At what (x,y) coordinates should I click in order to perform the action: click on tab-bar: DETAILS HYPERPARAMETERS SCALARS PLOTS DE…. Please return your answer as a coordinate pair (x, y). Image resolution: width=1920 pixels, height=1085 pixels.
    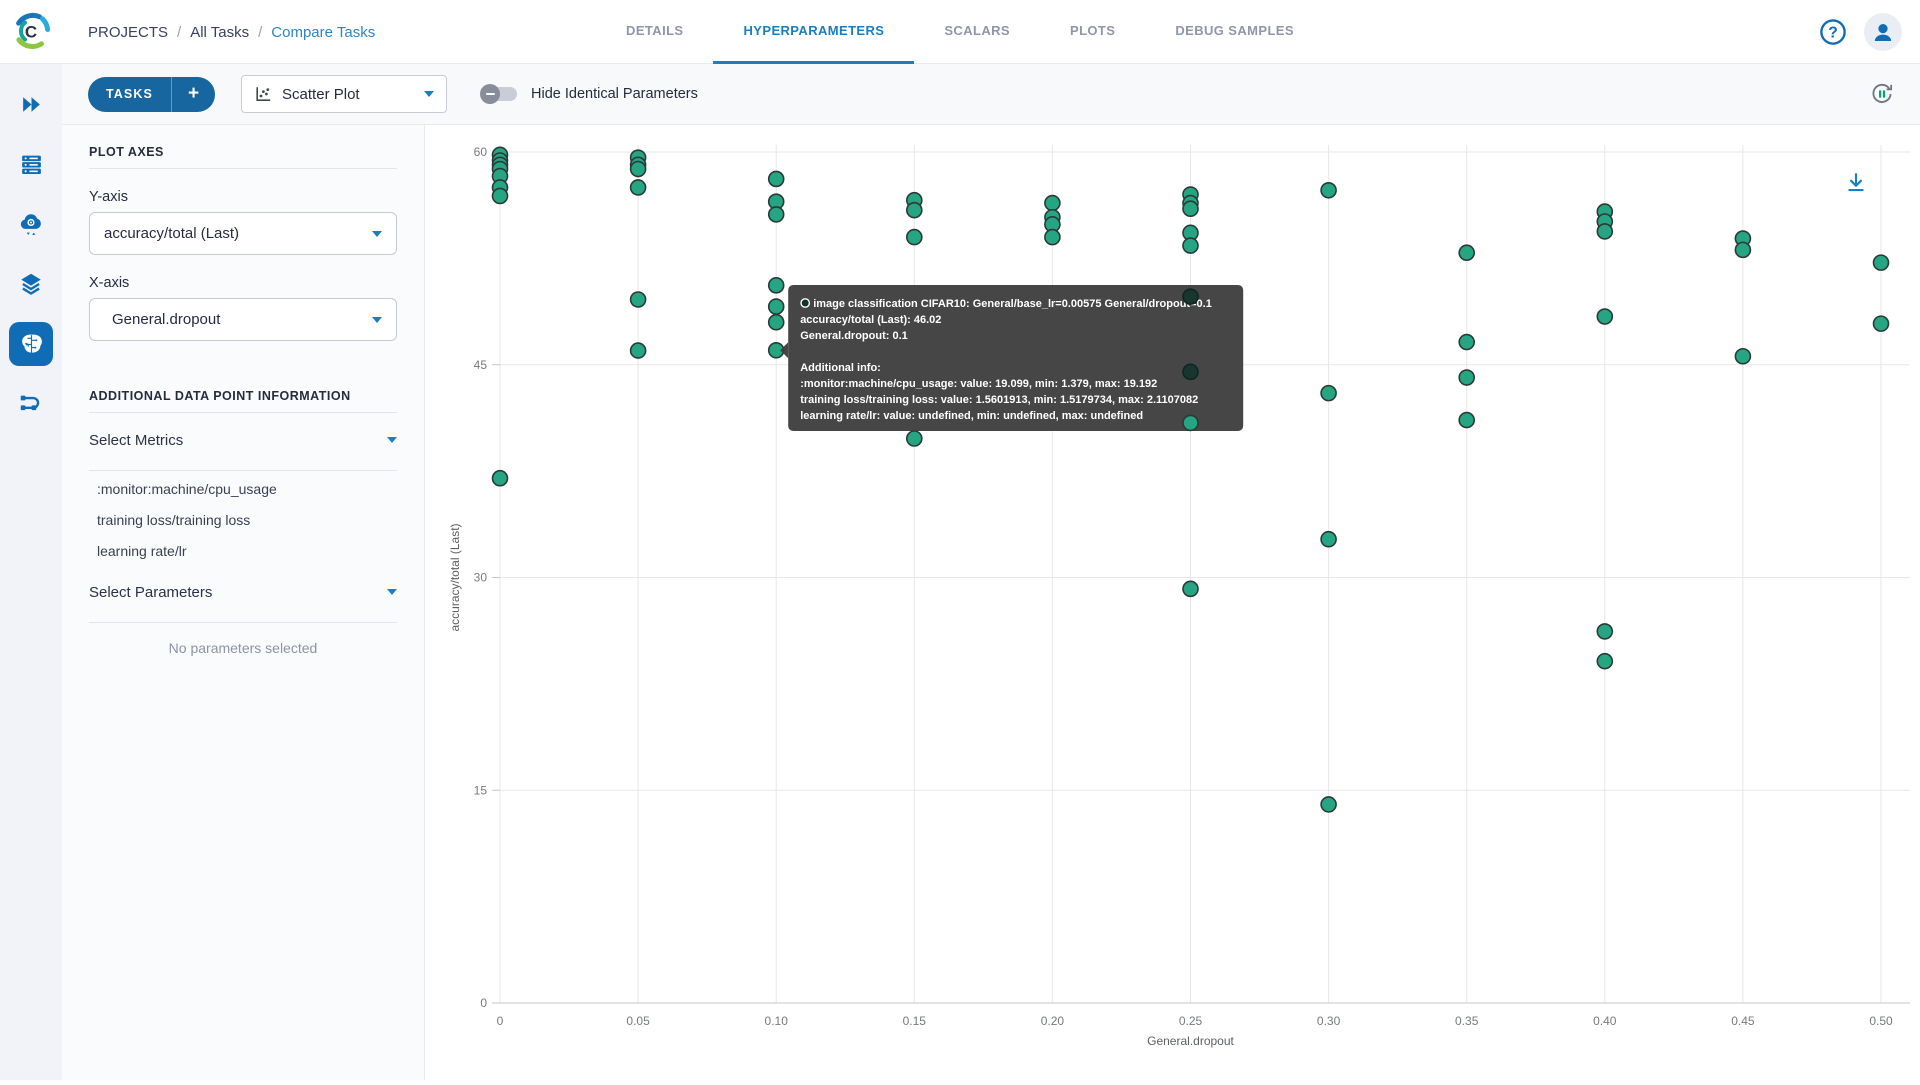
    Looking at the image, I should click on (960, 32).